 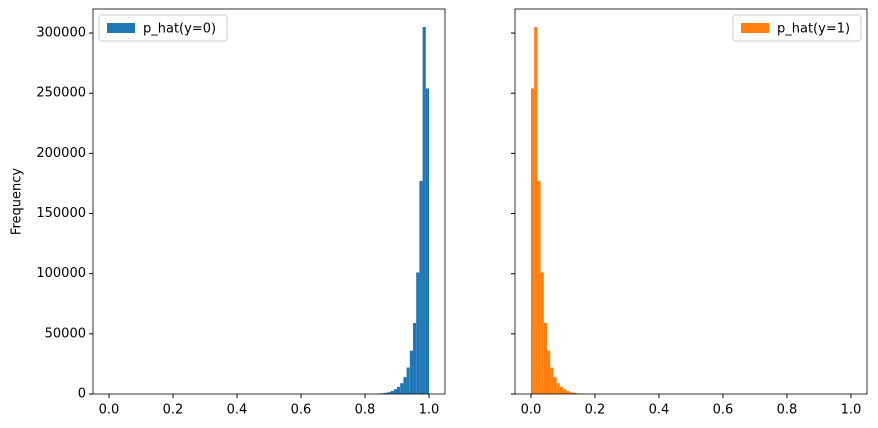 What do you see at coordinates (61, 93) in the screenshot?
I see `y-tick-label: 250000` at bounding box center [61, 93].